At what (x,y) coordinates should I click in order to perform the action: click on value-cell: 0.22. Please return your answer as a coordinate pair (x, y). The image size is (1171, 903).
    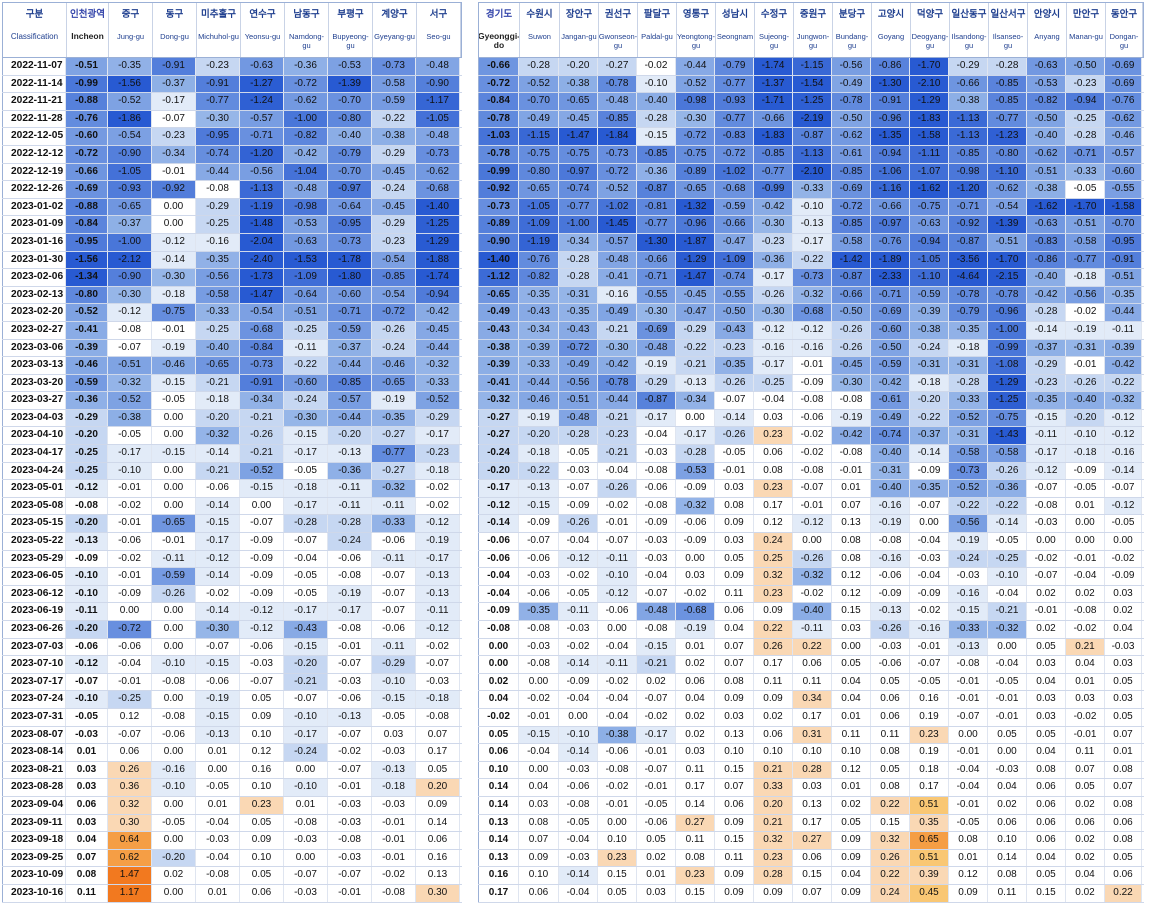
    Looking at the image, I should click on (1123, 893).